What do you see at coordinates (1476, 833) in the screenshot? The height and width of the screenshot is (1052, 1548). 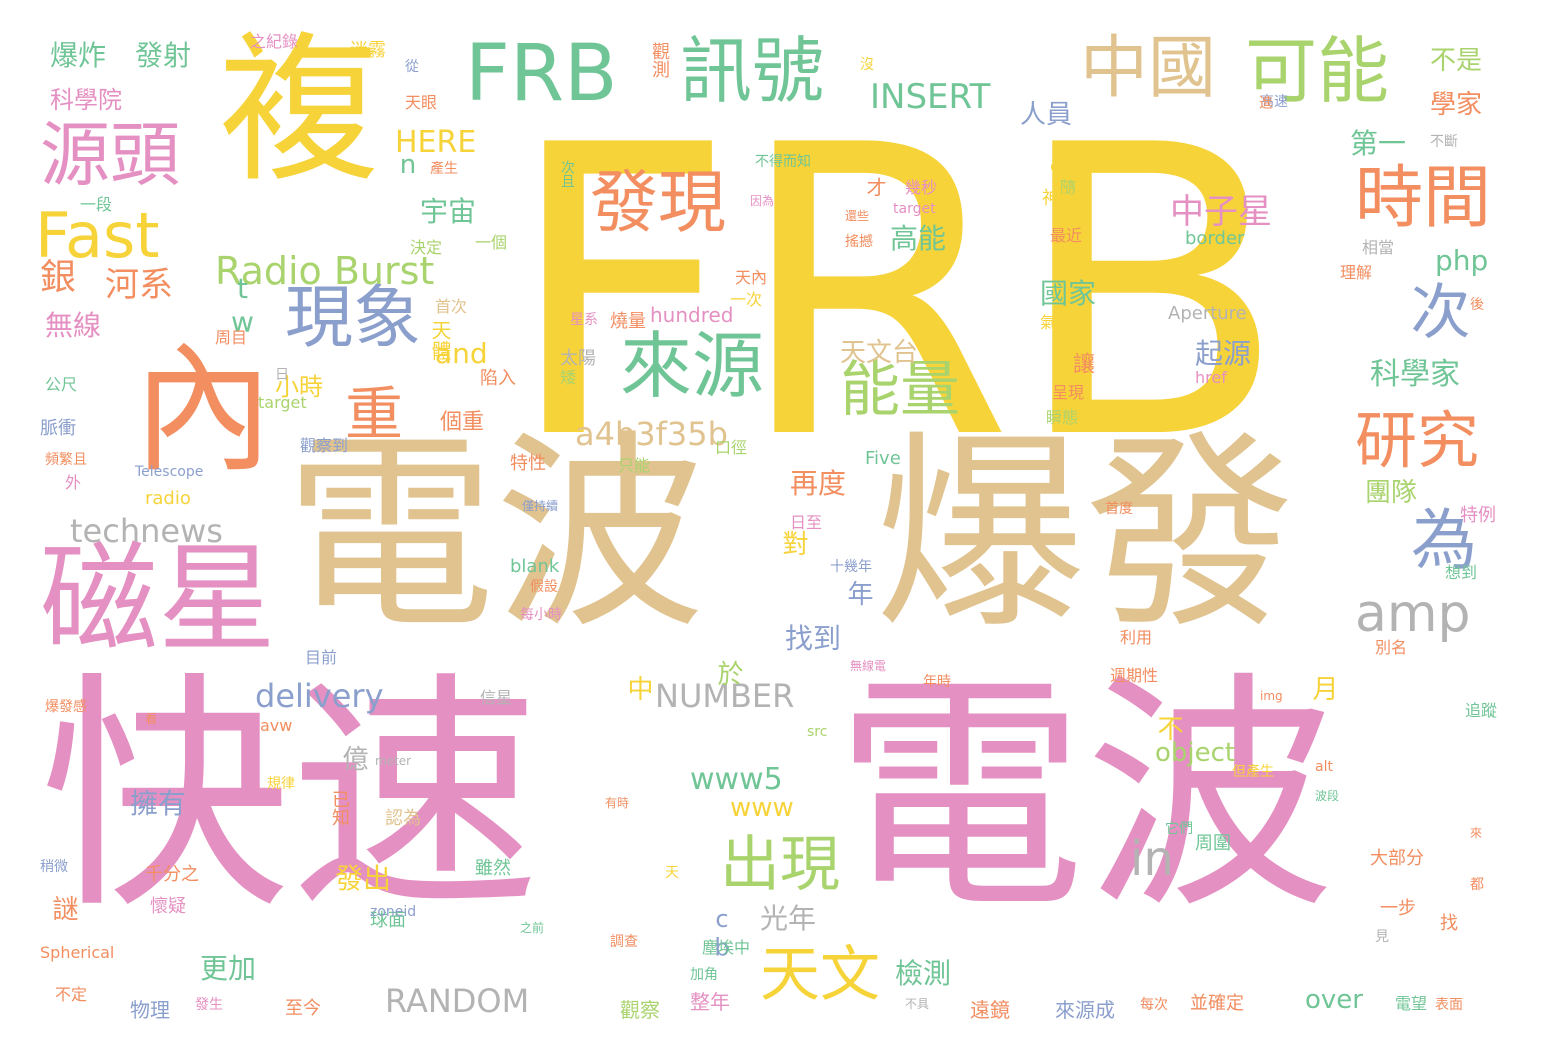 I see `word: 來` at bounding box center [1476, 833].